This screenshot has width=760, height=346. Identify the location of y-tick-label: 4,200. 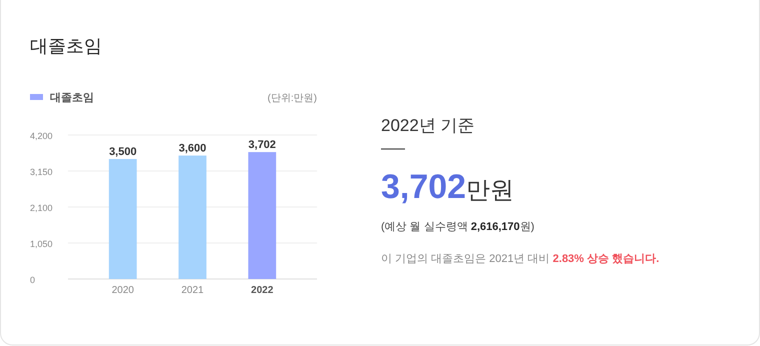
(41, 136).